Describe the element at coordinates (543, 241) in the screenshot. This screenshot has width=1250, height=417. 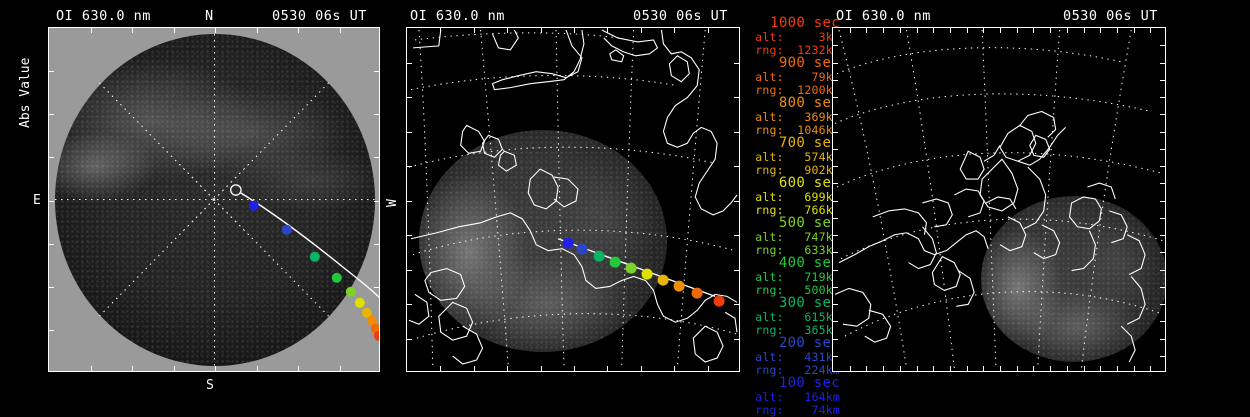
I see `map-near-projected-image` at that location.